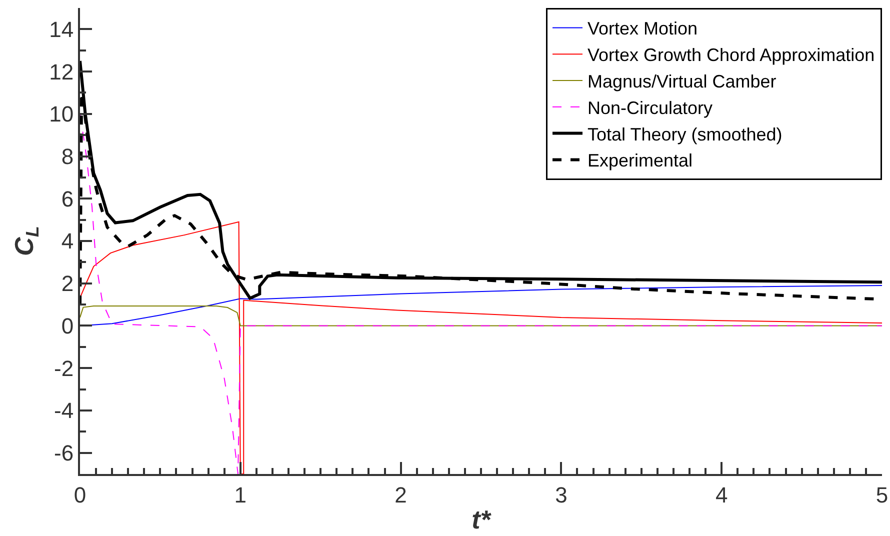  Describe the element at coordinates (650, 108) in the screenshot. I see `legend-label: Non-Circulatory` at that location.